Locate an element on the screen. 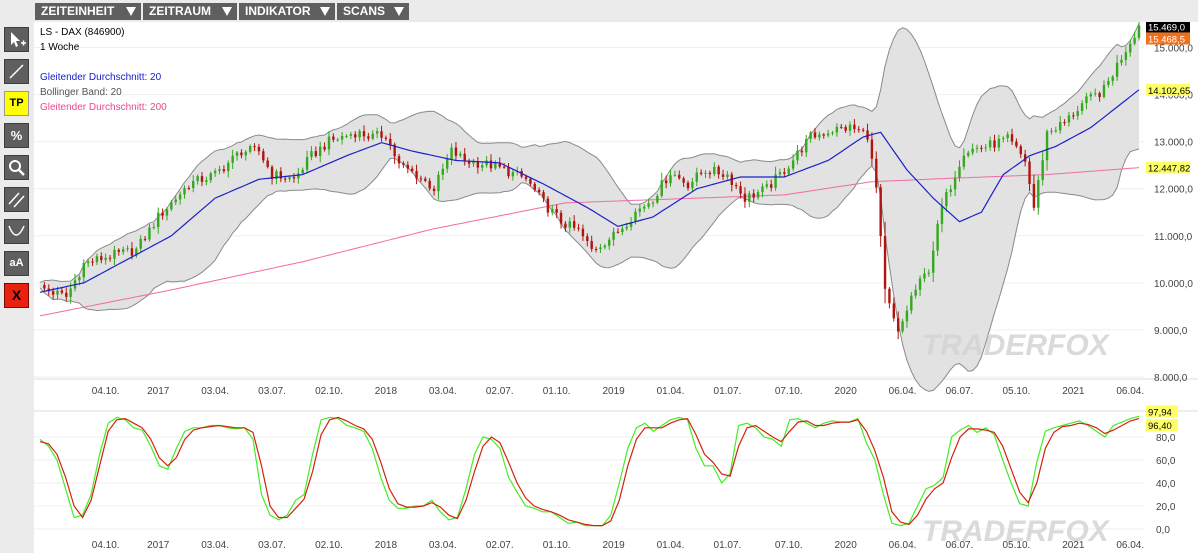 This screenshot has height=553, width=1198. percent-tool-button: % is located at coordinates (16, 135).